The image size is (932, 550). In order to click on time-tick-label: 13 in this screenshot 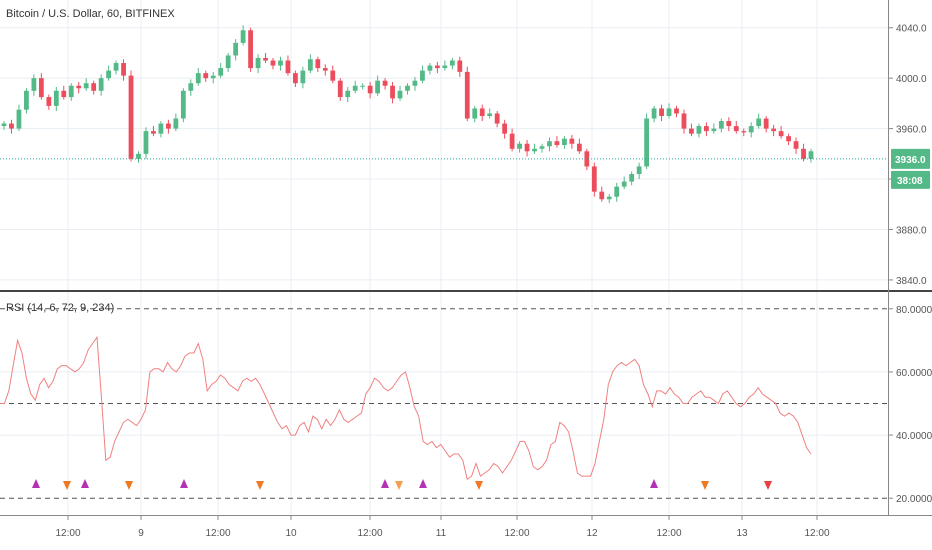, I will do `click(742, 533)`.